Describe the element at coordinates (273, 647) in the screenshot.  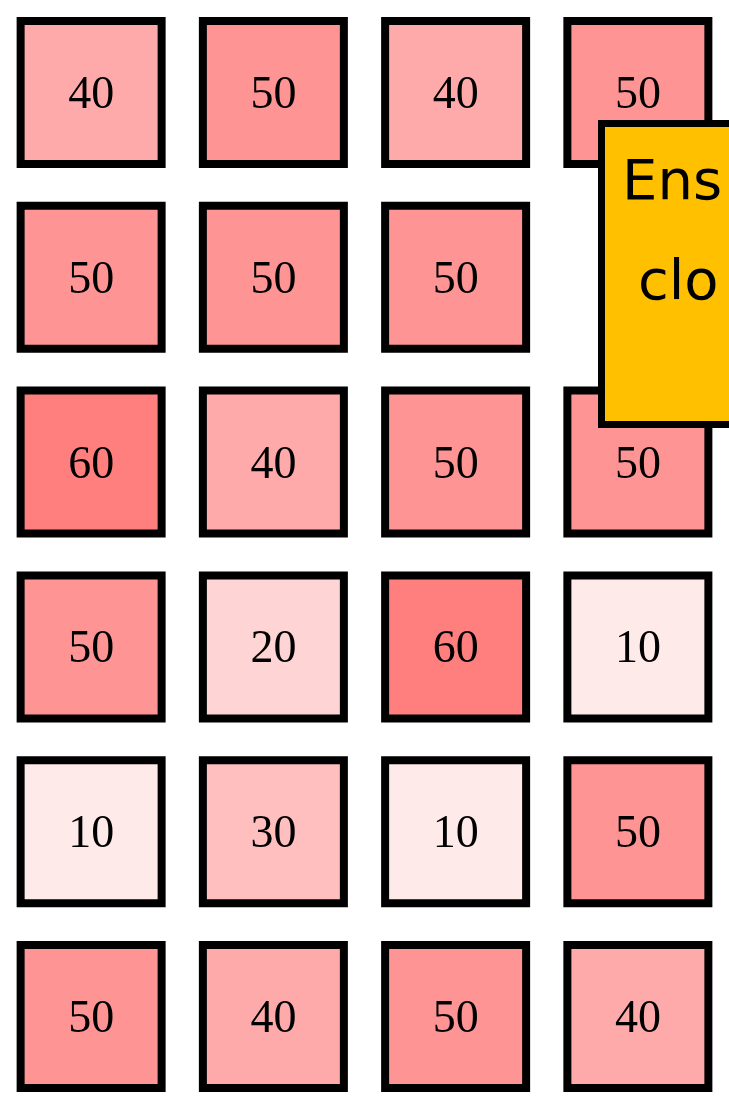
I see `data-label: 20` at that location.